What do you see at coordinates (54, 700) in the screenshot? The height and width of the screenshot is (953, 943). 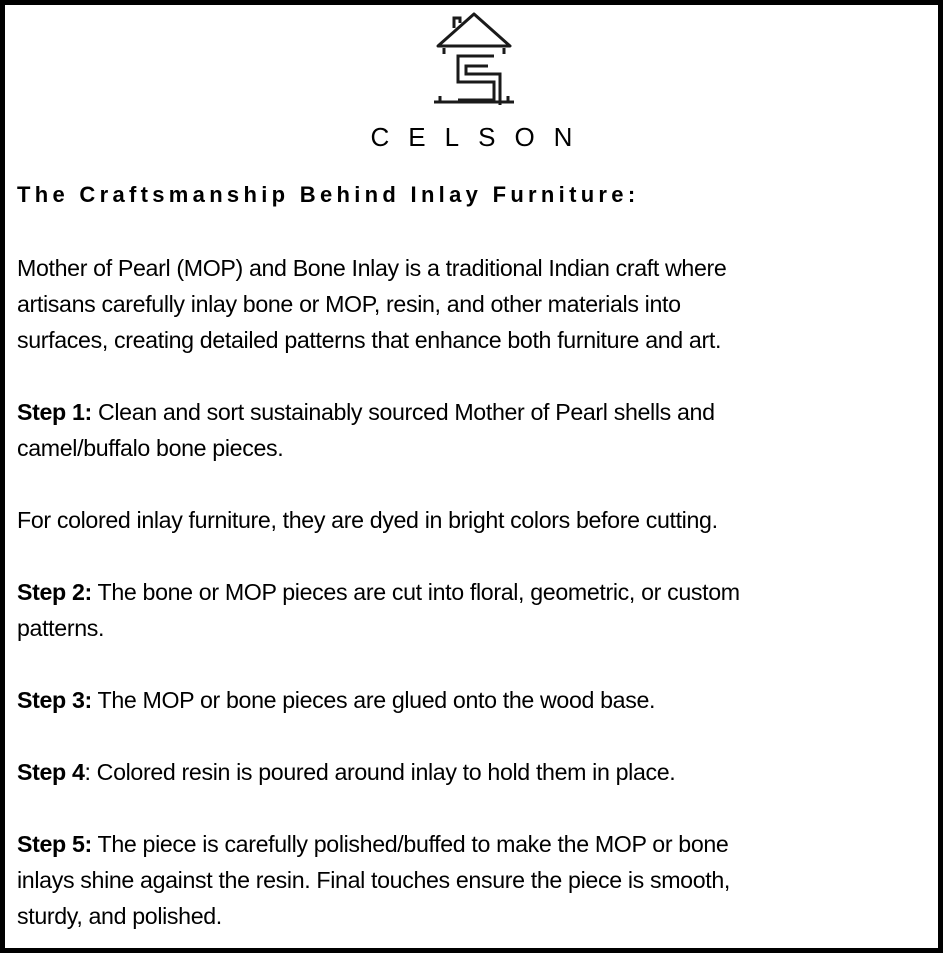 I see `step-label: Step 3:` at bounding box center [54, 700].